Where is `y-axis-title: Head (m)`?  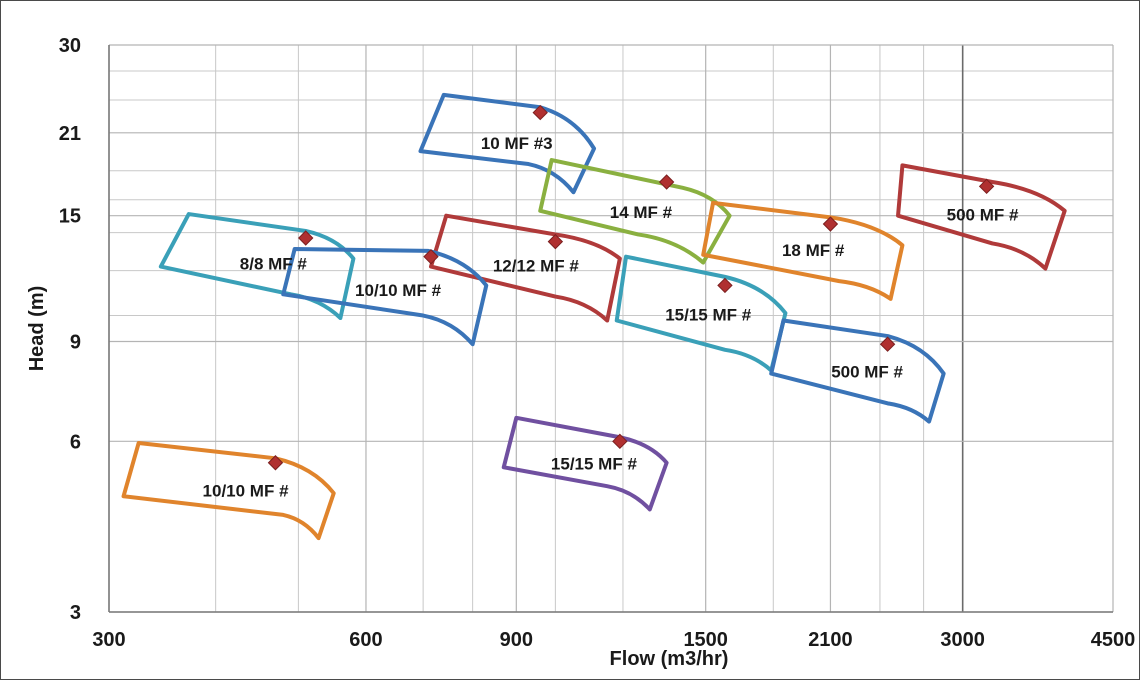
y-axis-title: Head (m) is located at coordinates (37, 329).